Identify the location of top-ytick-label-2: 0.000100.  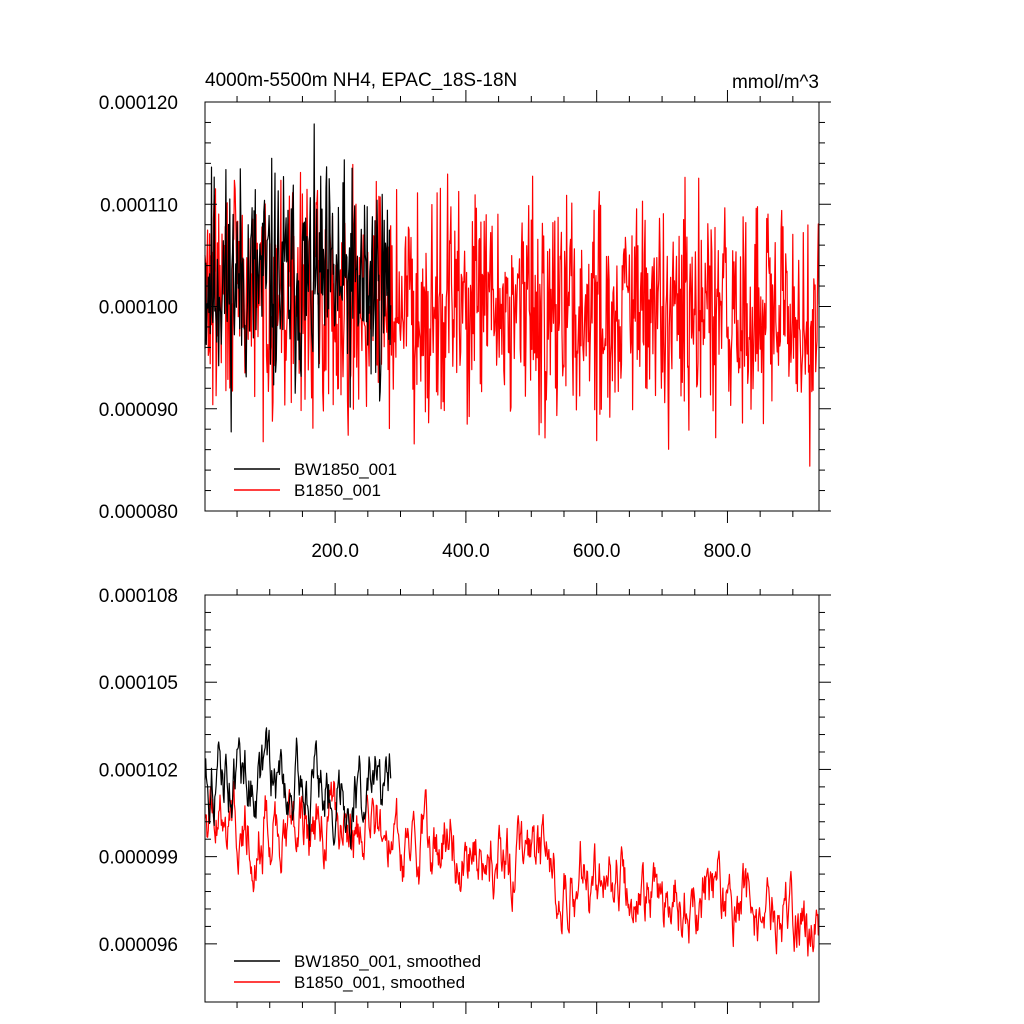
(138, 308).